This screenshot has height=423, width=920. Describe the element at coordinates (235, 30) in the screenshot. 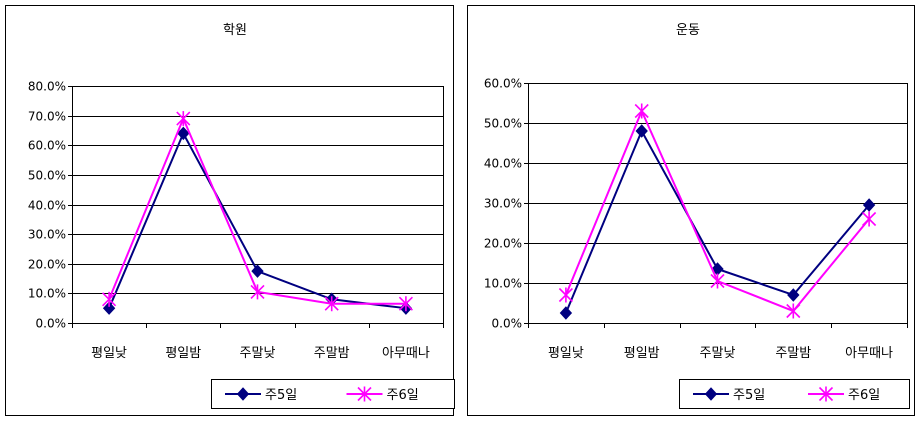

I see `chart-title: 학원` at that location.